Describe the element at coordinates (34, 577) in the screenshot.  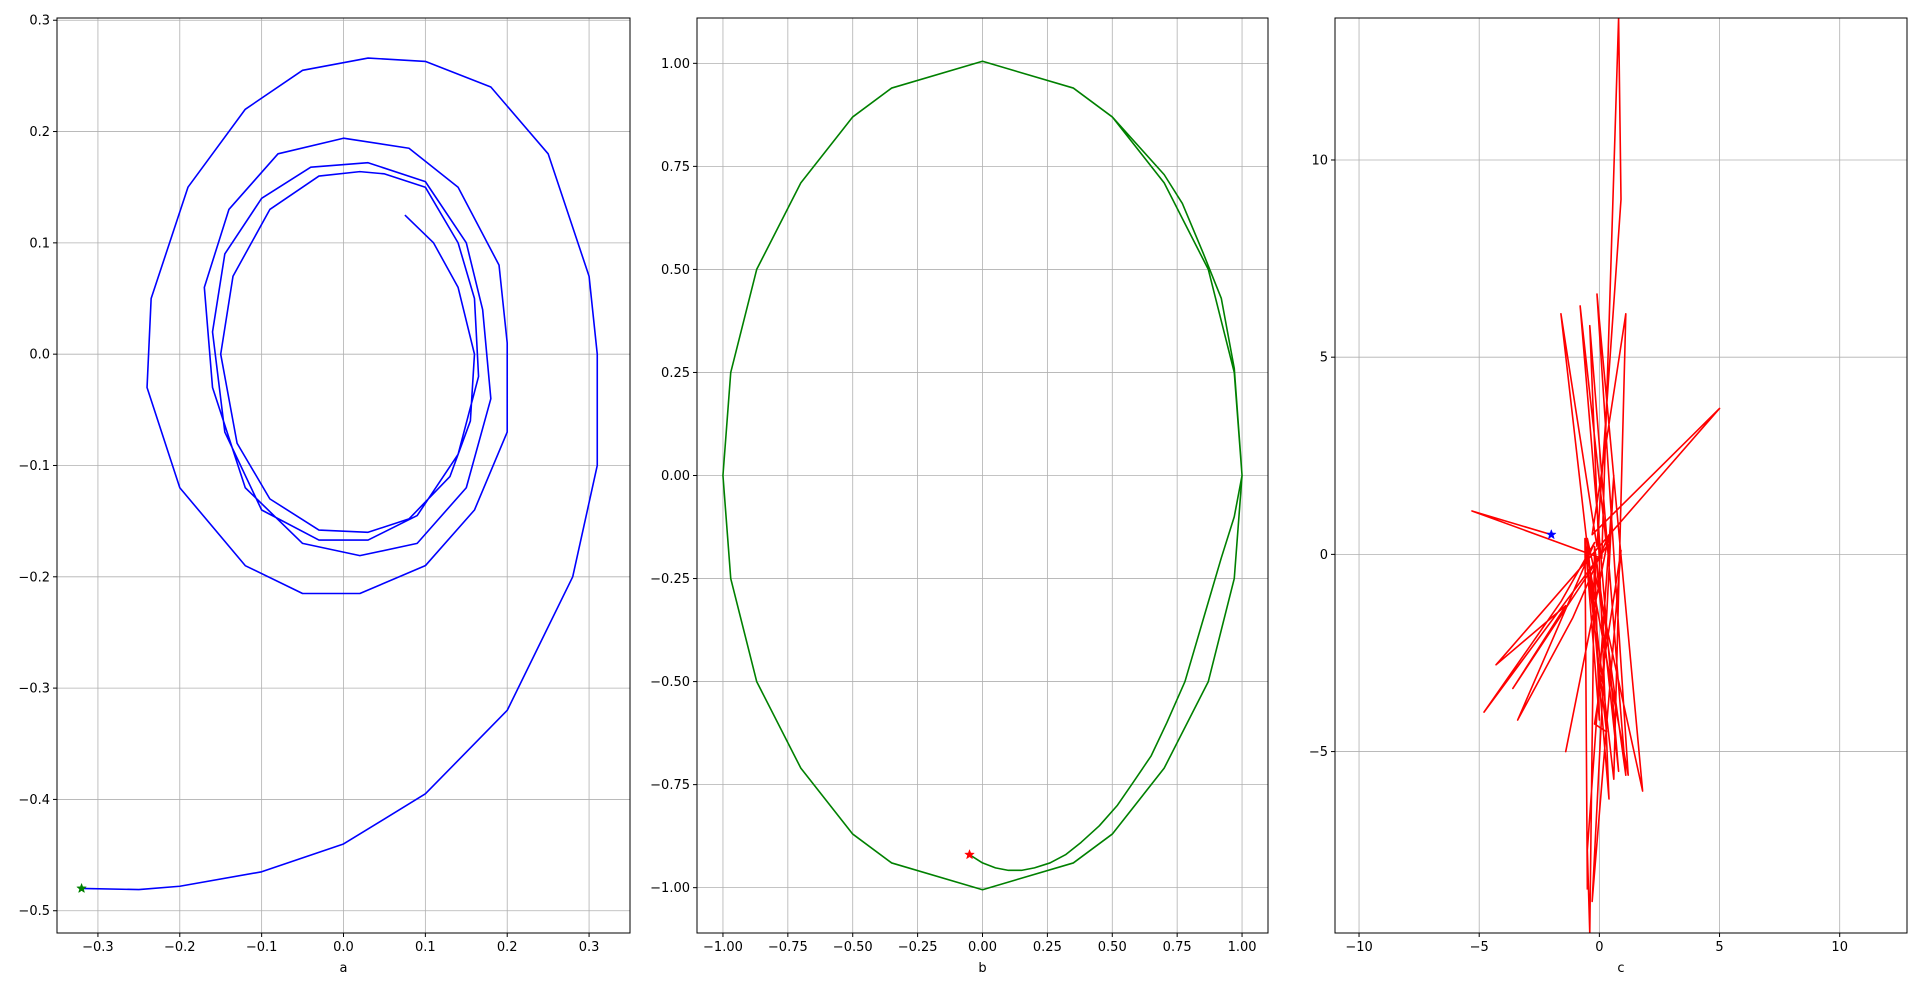
I see `y-tick-label: −0.2` at that location.